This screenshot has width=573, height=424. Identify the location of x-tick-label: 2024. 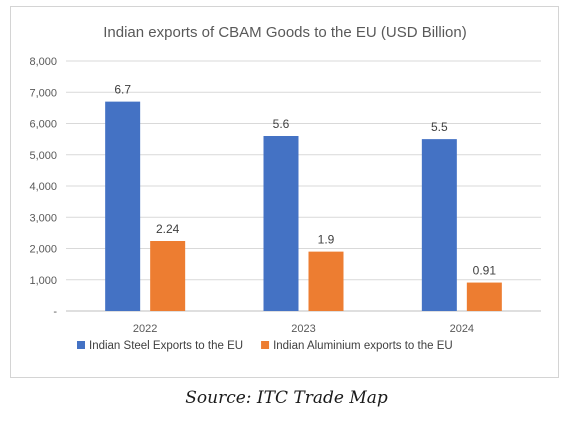
(462, 329).